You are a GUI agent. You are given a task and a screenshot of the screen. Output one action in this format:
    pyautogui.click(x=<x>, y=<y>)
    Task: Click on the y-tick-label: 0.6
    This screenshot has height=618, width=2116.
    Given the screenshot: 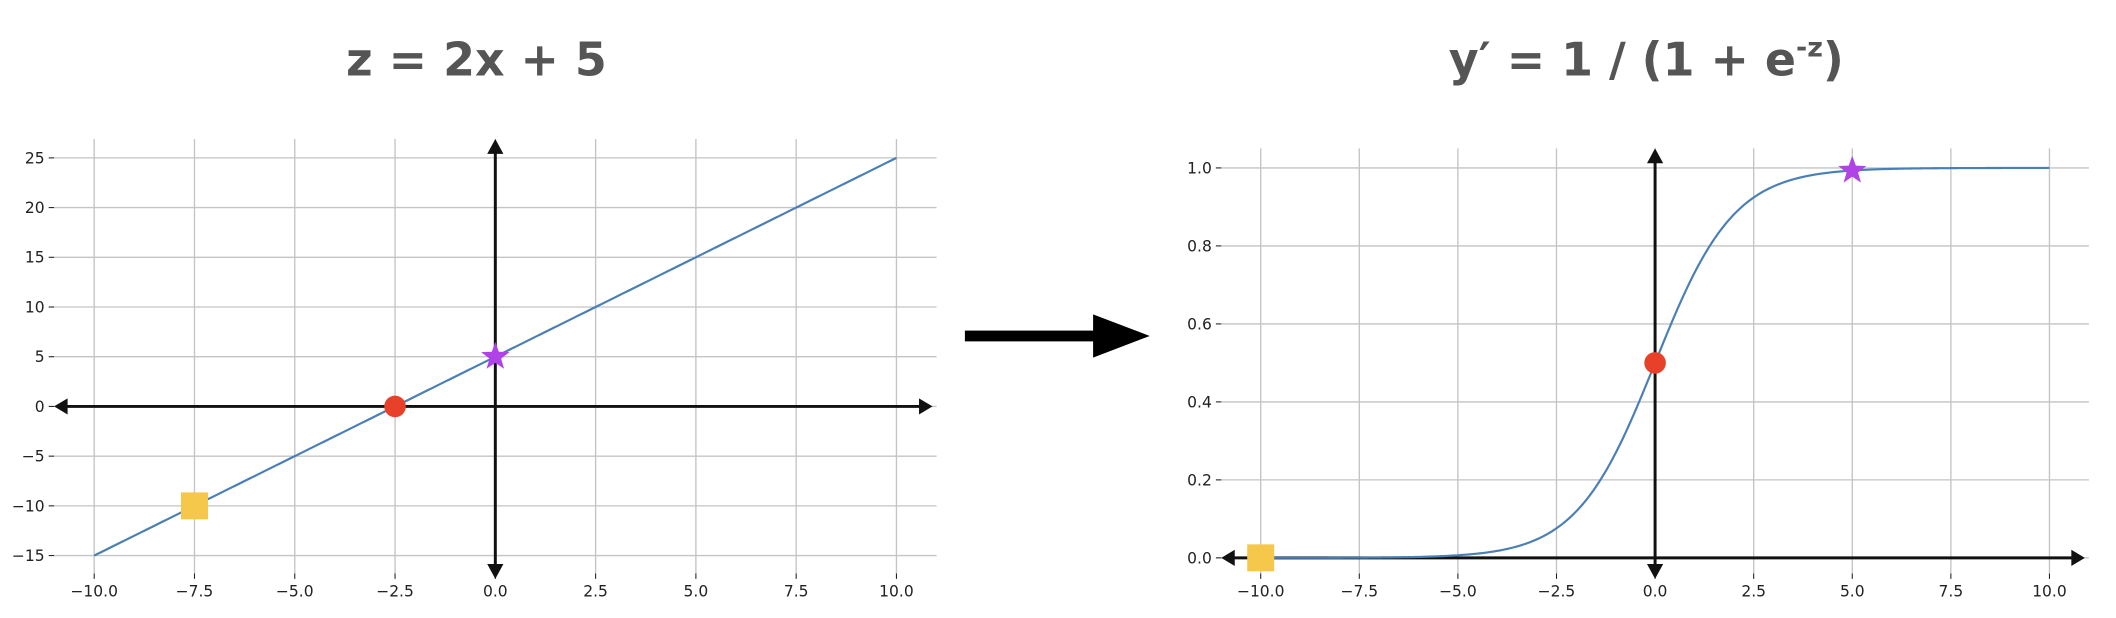 What is the action you would take?
    pyautogui.click(x=1199, y=324)
    